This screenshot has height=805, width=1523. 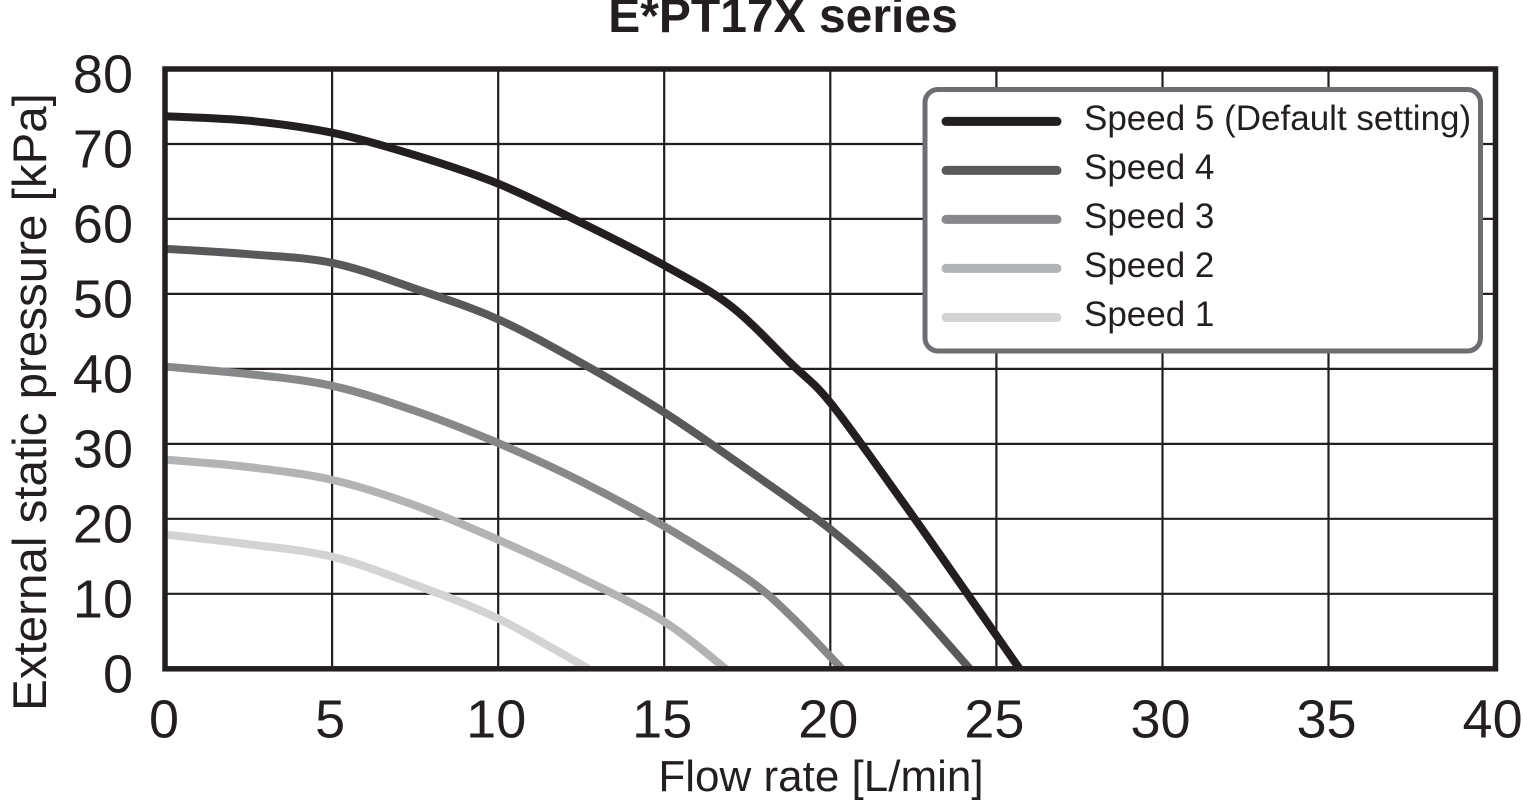 I want to click on svg-text: Speed 5 (Default setting), so click(x=1277, y=118).